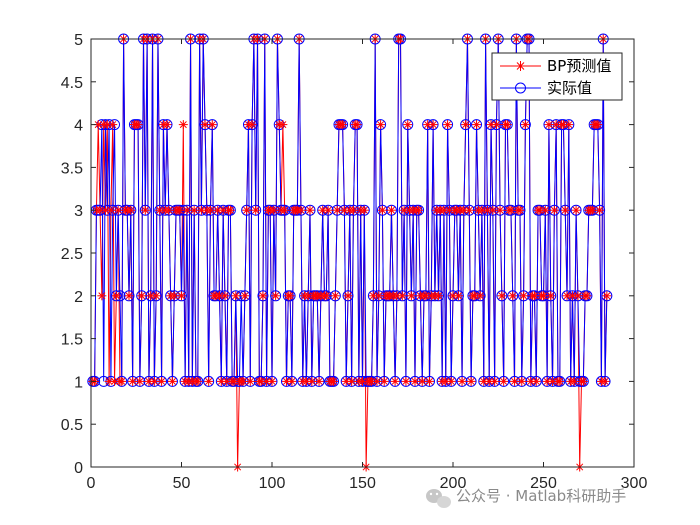  I want to click on watermark: 公众号 · Matlab科研助手, so click(526, 497).